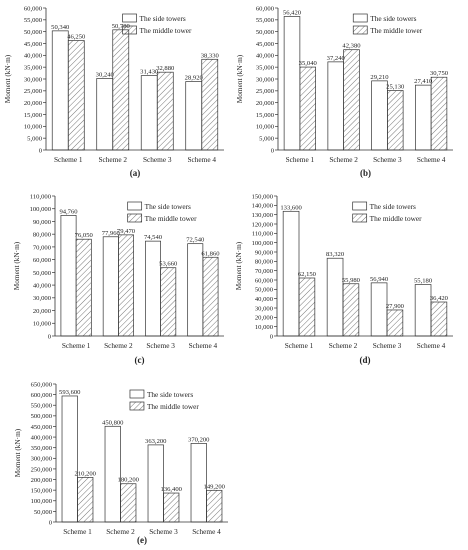  Describe the element at coordinates (113, 422) in the screenshot. I see `data-label: 450,800` at that location.